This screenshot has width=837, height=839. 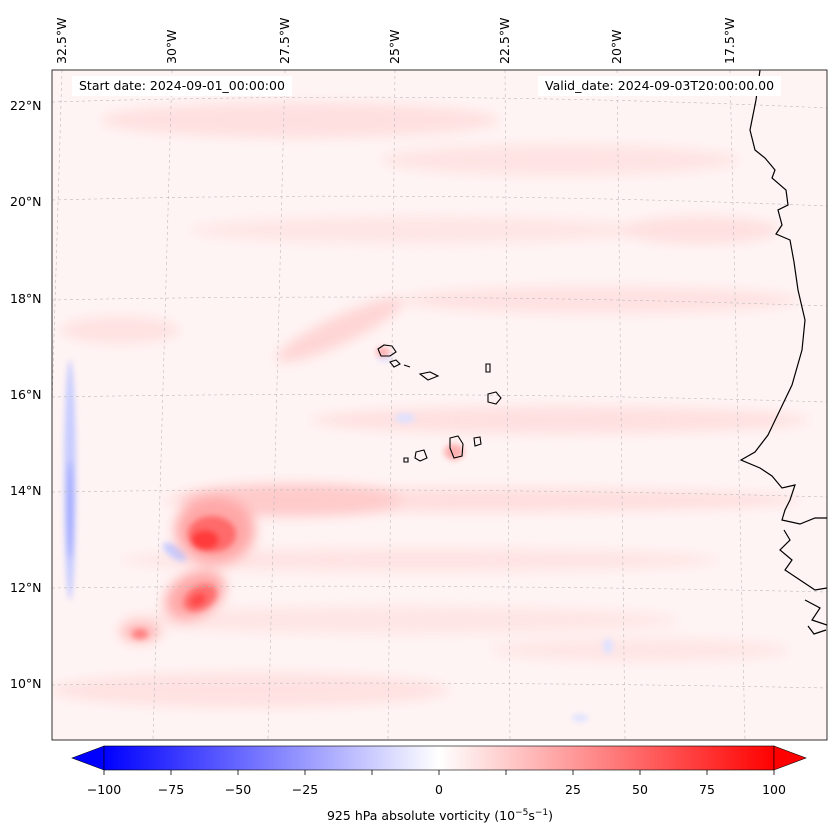 I want to click on lat-label-22N: 22°N, so click(x=26, y=105).